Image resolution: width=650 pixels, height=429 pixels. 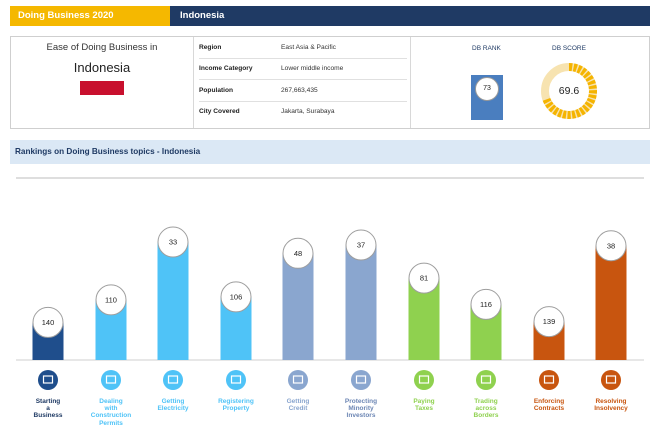 I want to click on info-key: Population, so click(x=216, y=90).